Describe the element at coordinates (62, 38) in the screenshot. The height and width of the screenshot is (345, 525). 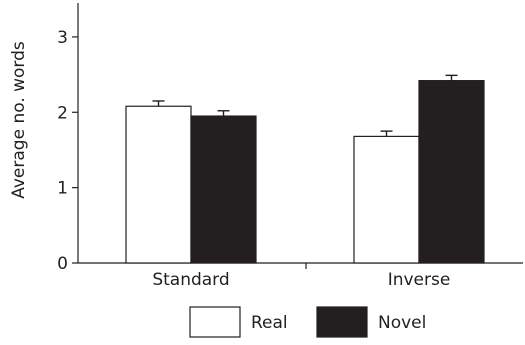
I see `y-tick-label: 3` at that location.